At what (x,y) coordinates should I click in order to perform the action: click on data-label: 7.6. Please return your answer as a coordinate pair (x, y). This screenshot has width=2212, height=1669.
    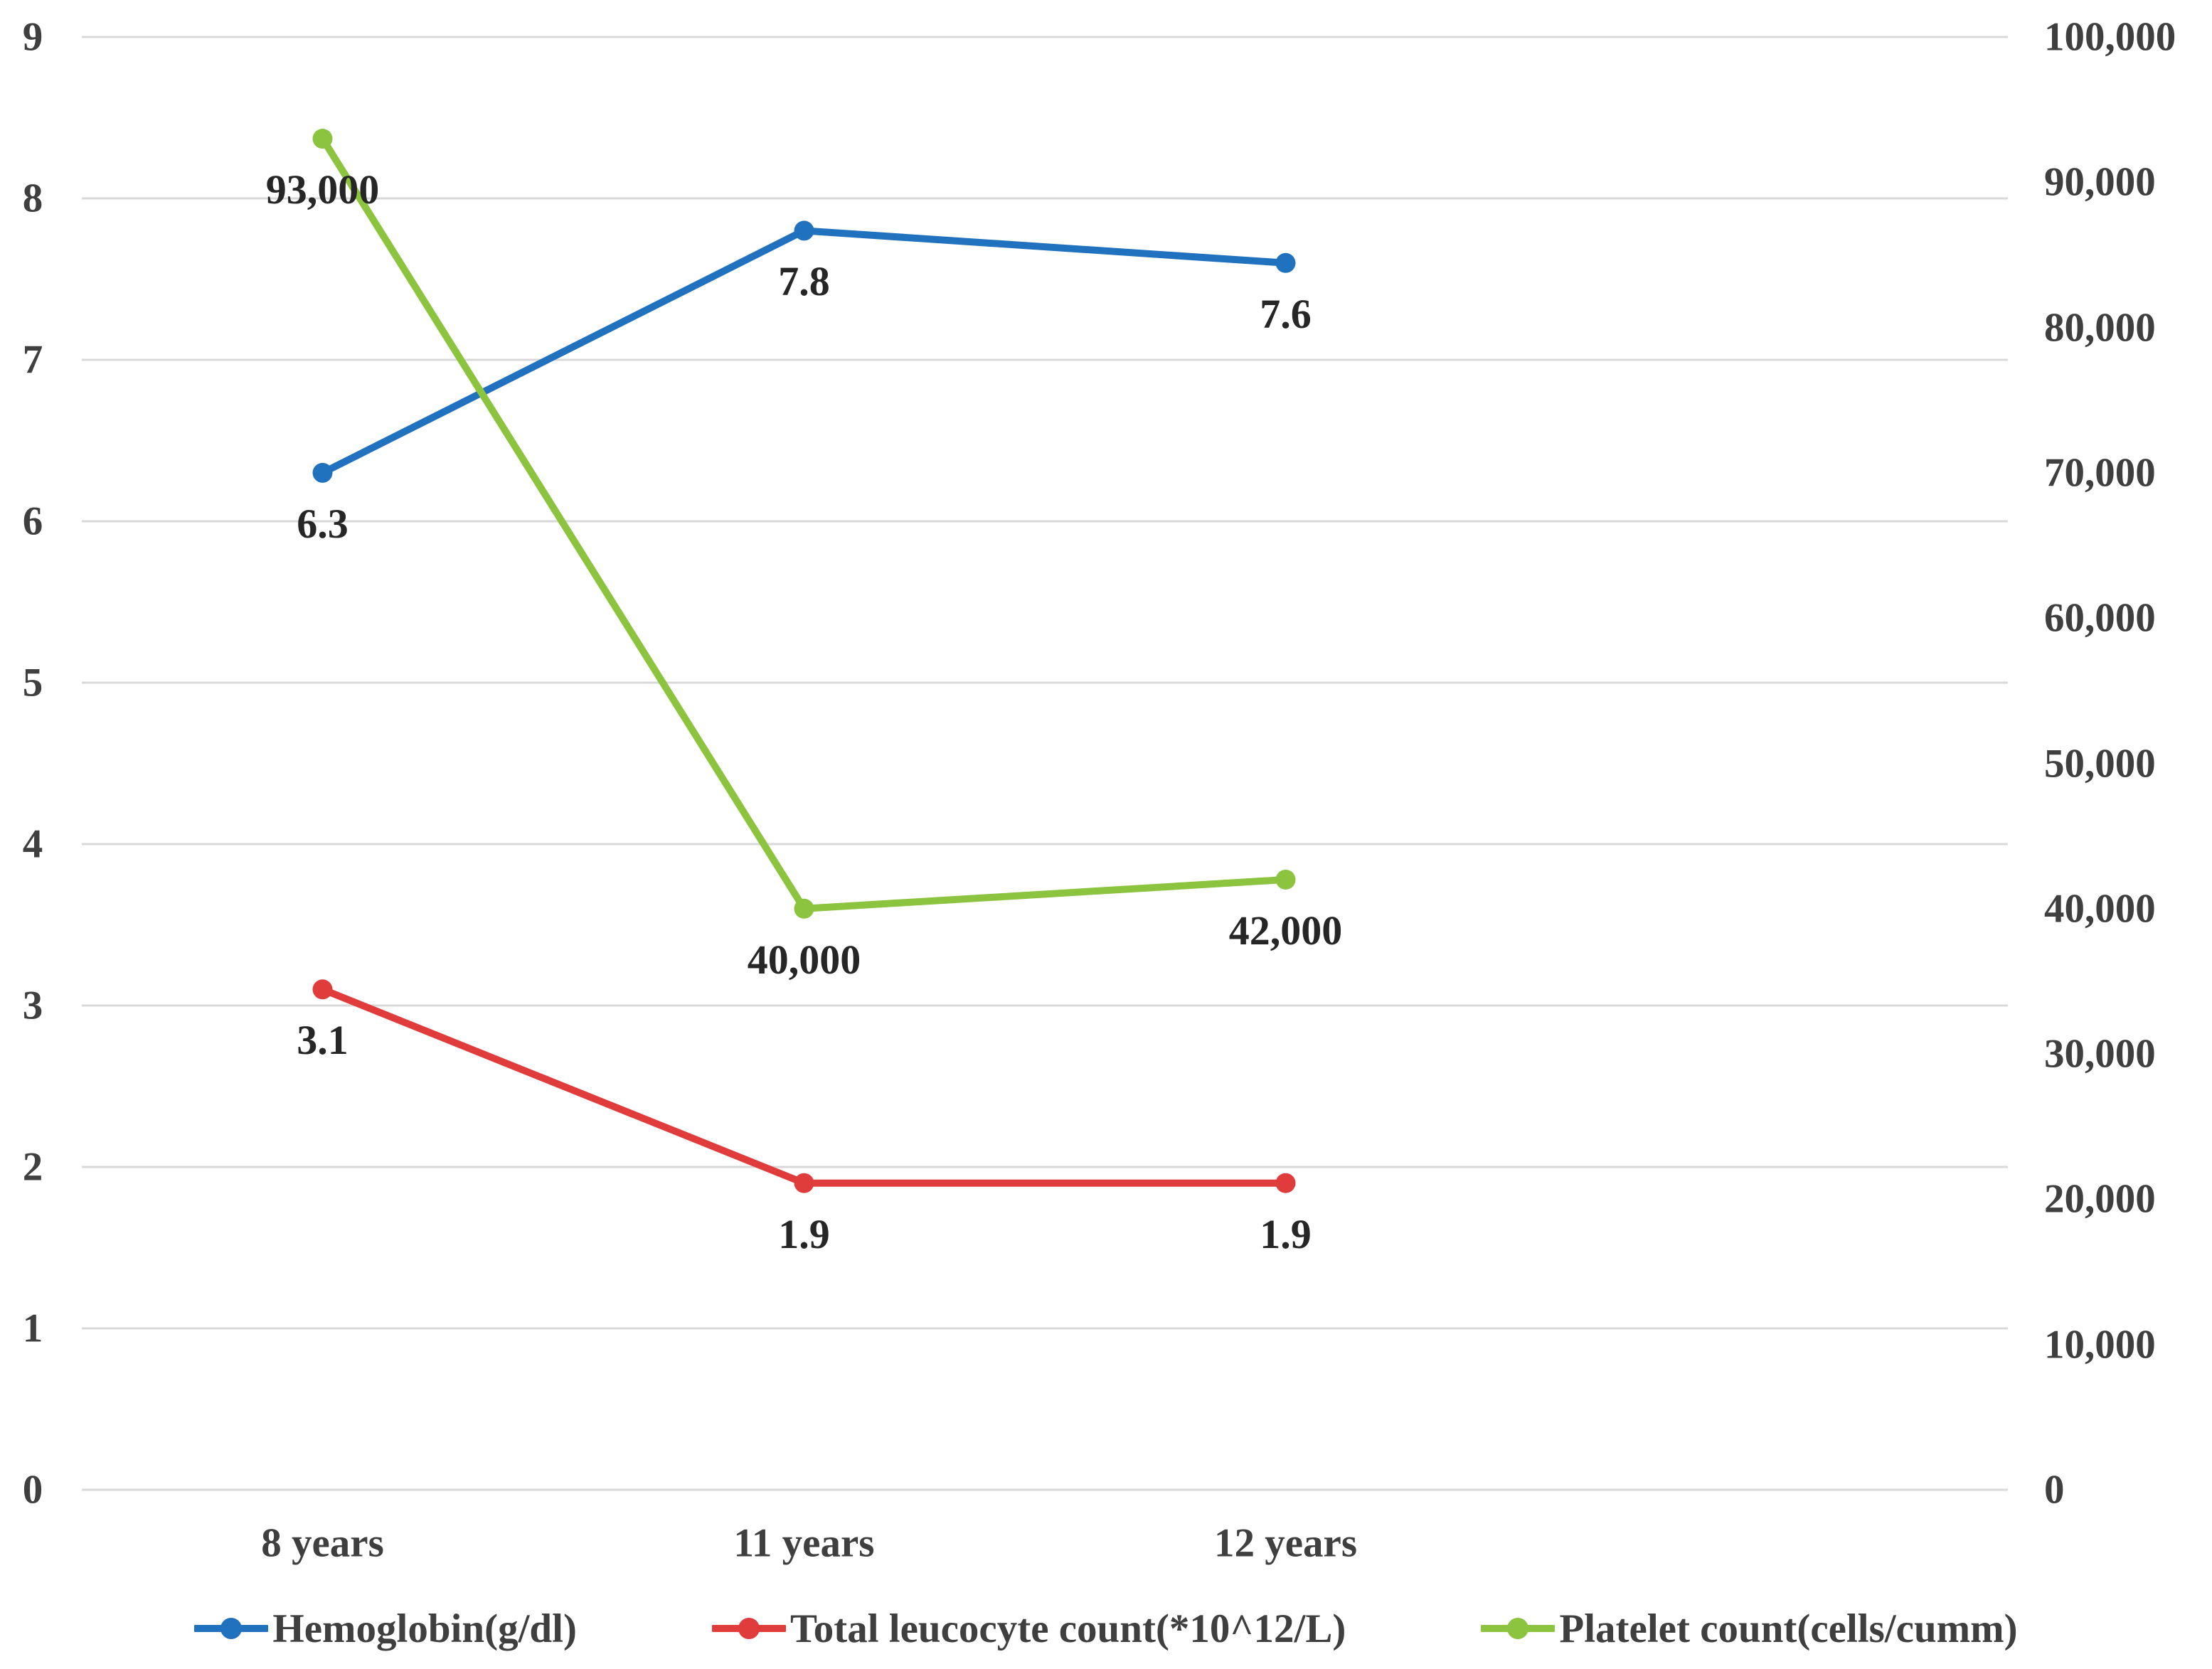
    Looking at the image, I should click on (1286, 313).